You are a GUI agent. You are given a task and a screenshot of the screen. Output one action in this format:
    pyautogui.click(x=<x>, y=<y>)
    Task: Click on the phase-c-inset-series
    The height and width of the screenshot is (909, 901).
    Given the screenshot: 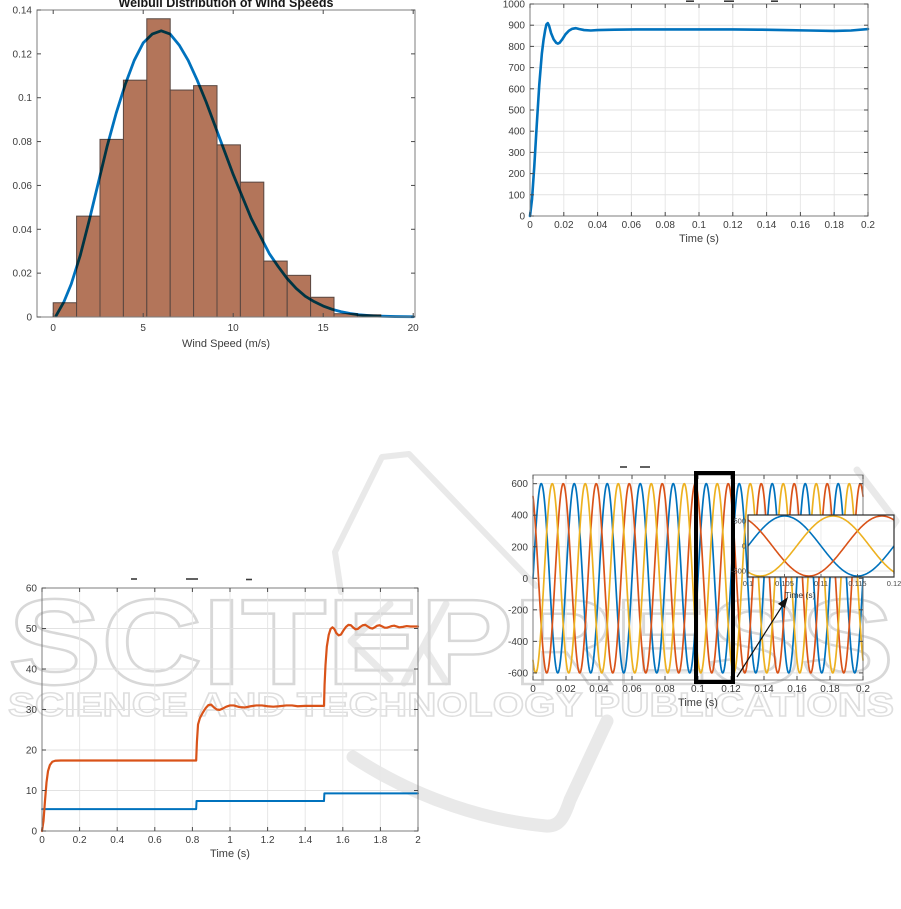 What is the action you would take?
    pyautogui.click(x=821, y=546)
    